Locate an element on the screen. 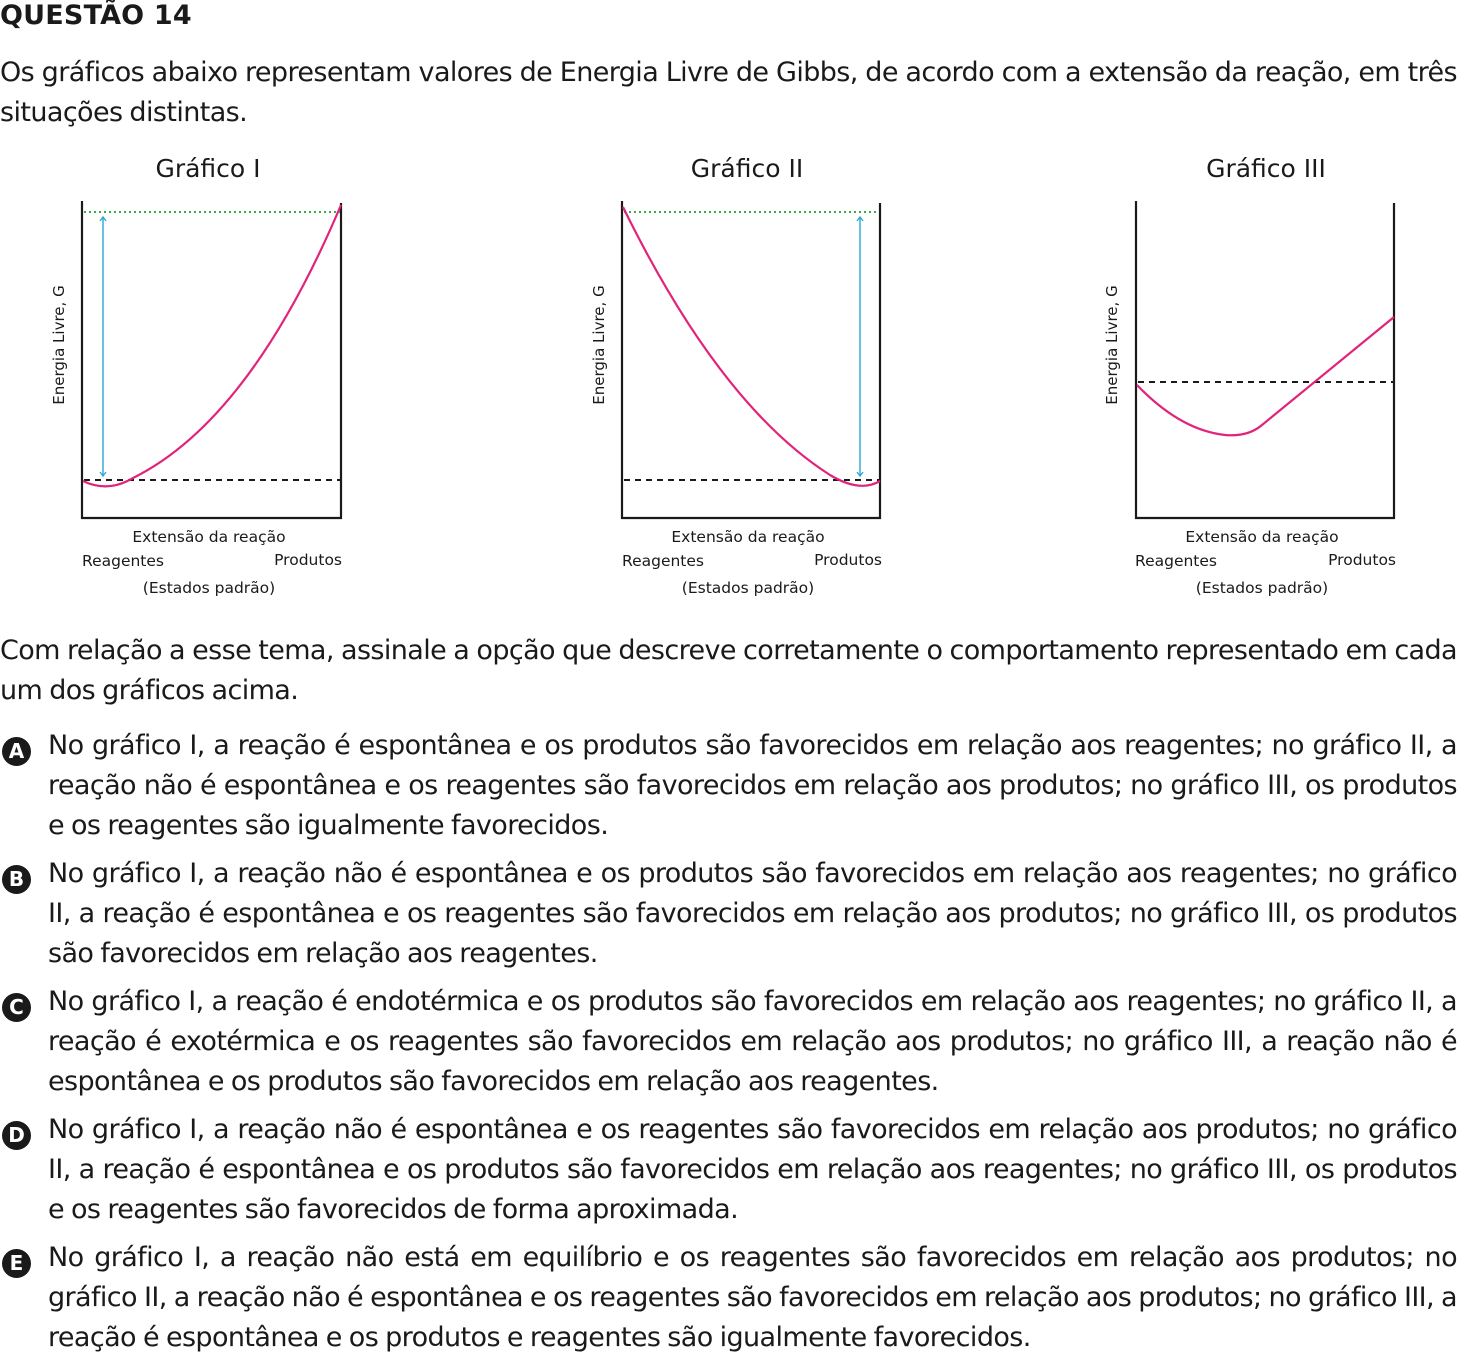 The image size is (1457, 1358). question-title: QUESTÃO 14 is located at coordinates (96, 15).